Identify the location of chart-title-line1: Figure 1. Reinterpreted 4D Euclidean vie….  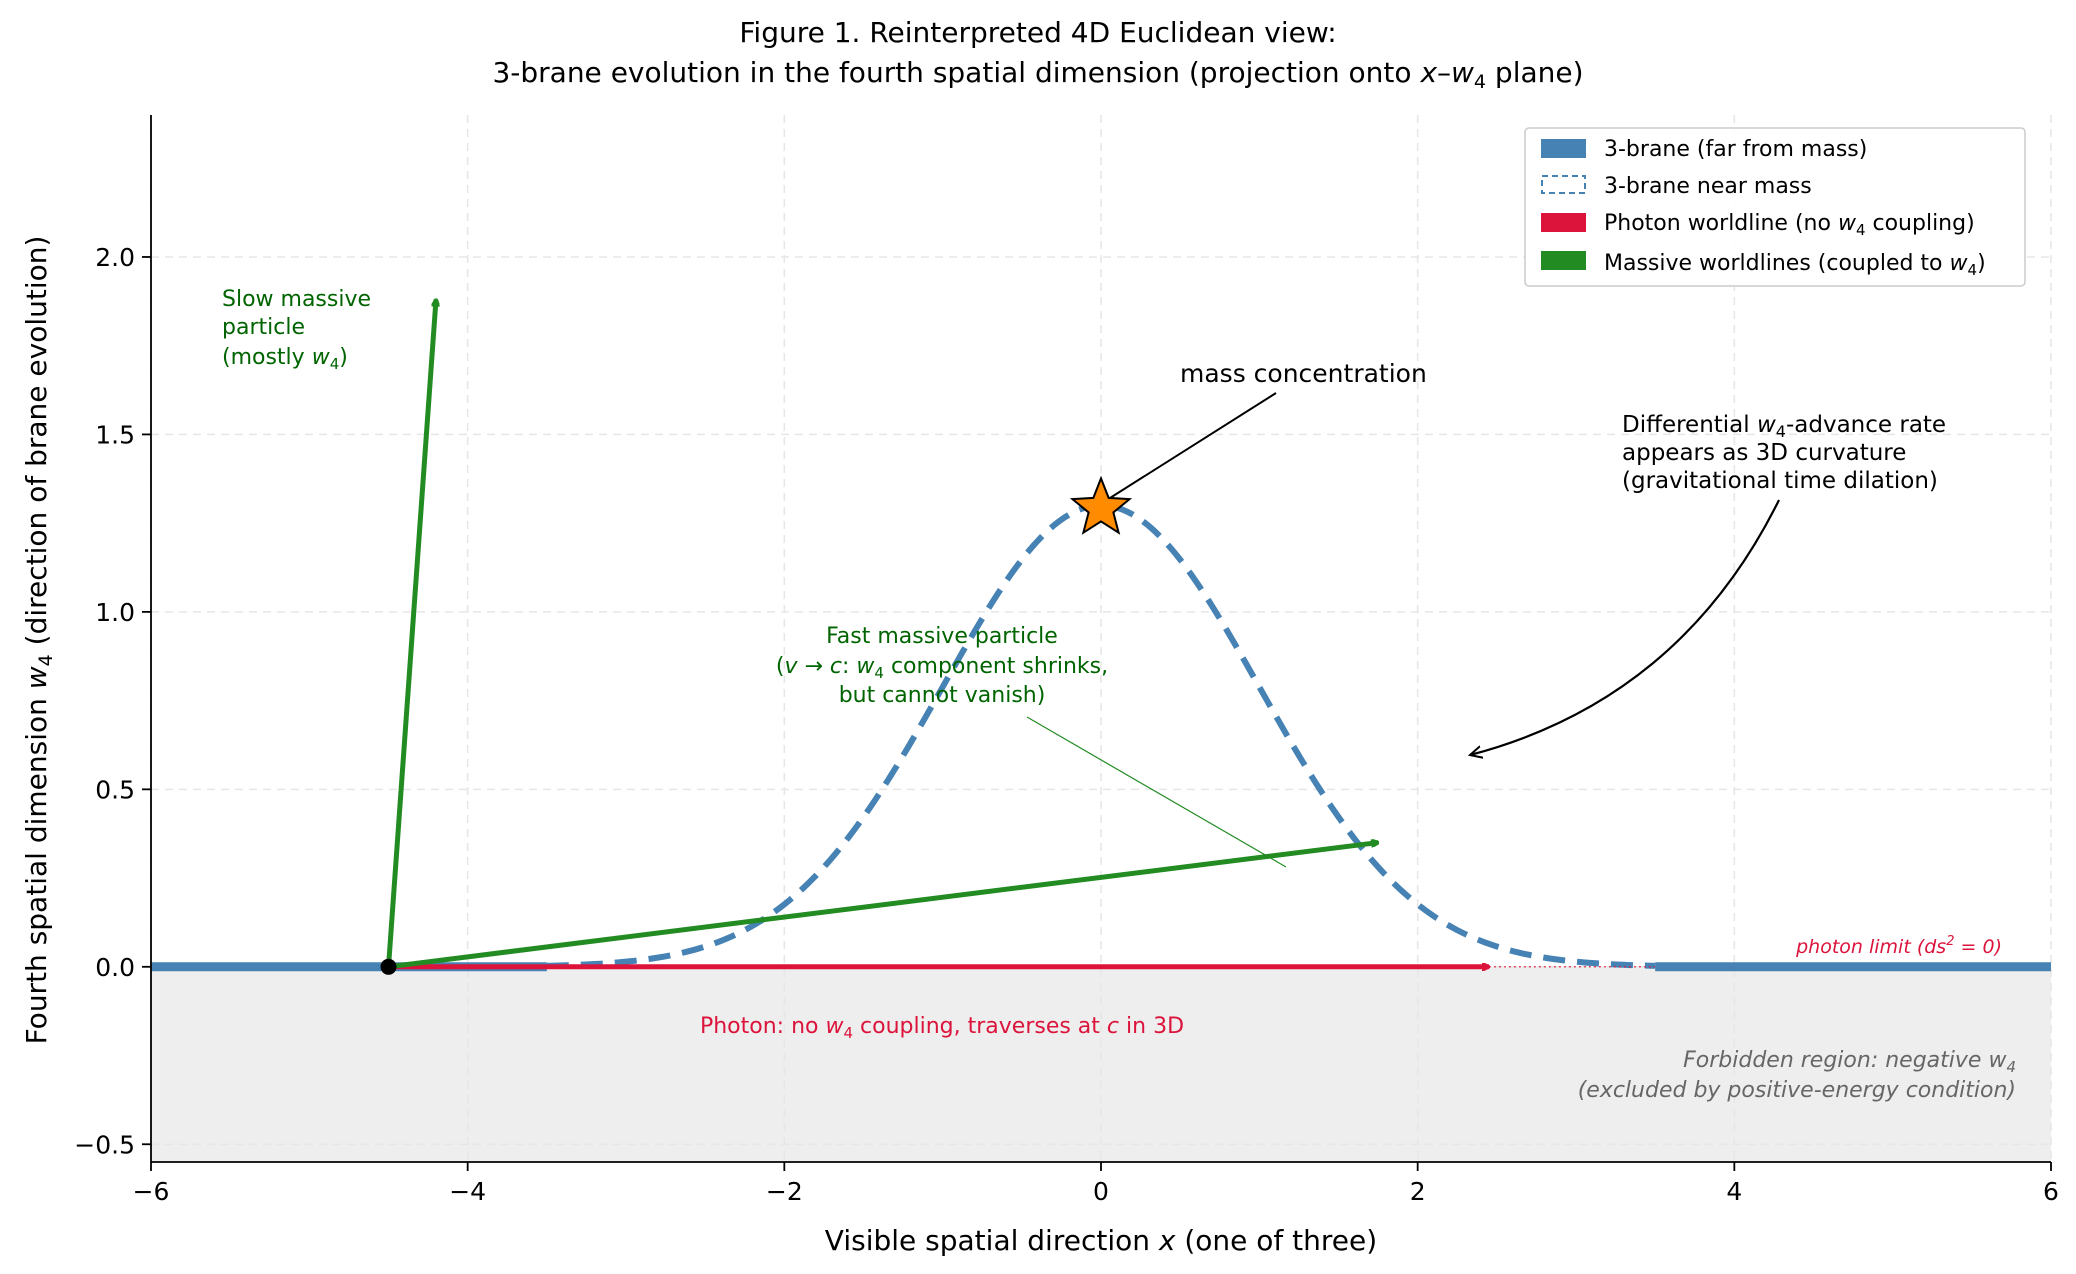
(1037, 32).